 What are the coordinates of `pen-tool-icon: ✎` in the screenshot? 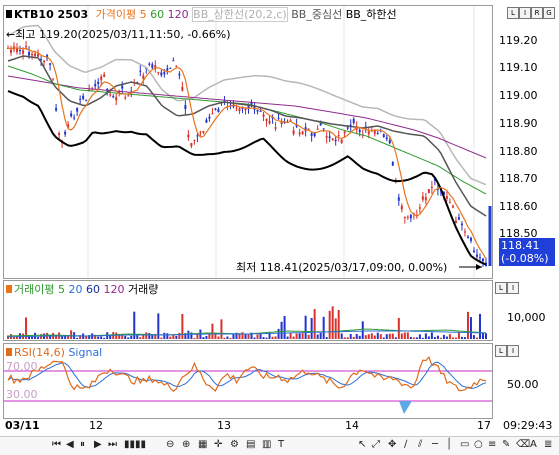 It's located at (506, 444).